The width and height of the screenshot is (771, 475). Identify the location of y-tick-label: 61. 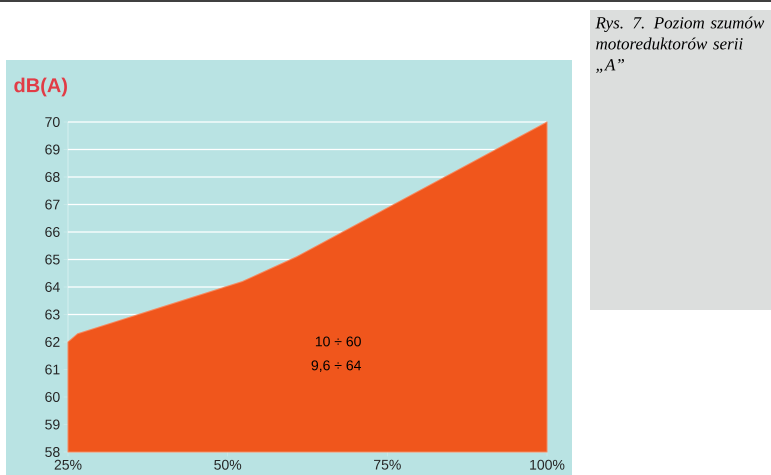
(52, 369).